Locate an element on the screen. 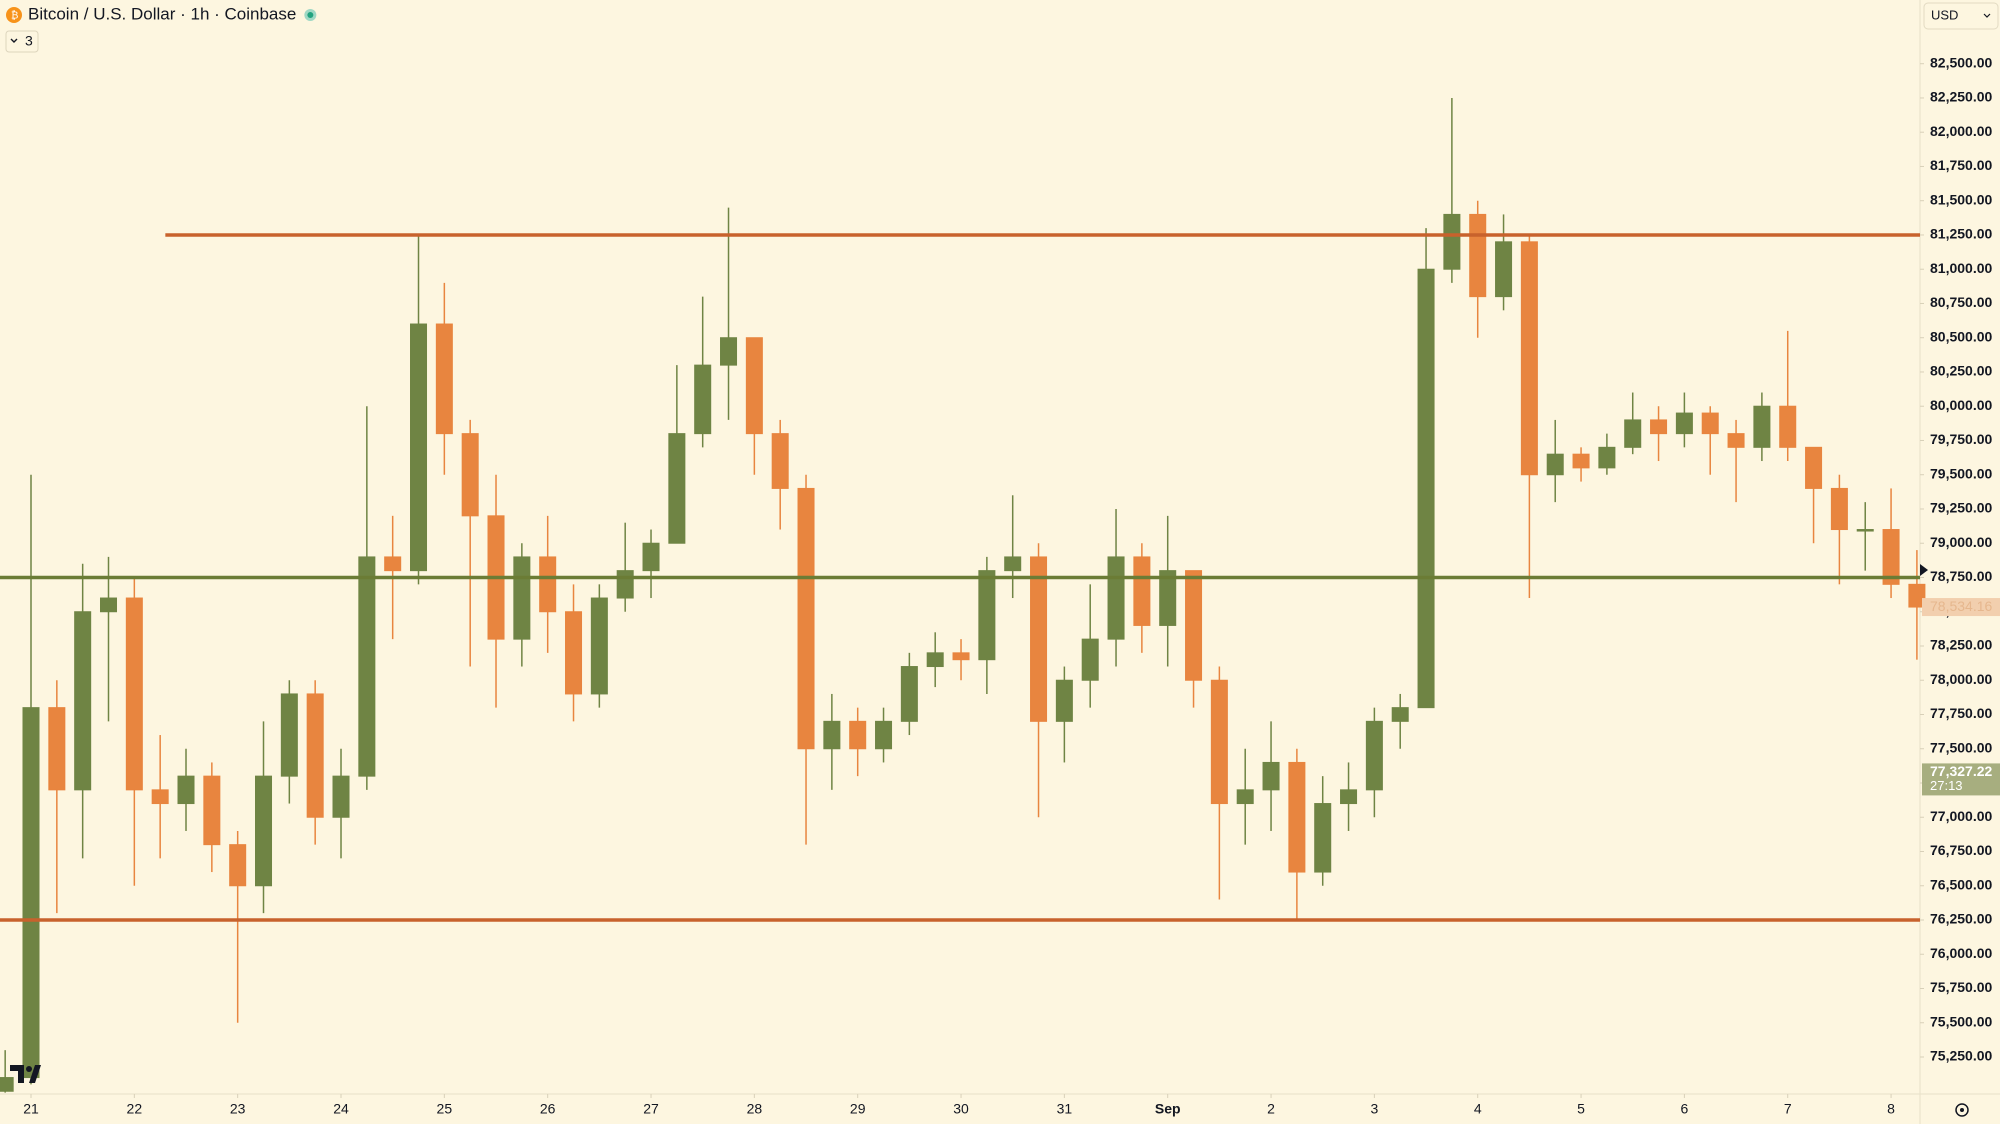  x-tick-label: 26 is located at coordinates (548, 1109).